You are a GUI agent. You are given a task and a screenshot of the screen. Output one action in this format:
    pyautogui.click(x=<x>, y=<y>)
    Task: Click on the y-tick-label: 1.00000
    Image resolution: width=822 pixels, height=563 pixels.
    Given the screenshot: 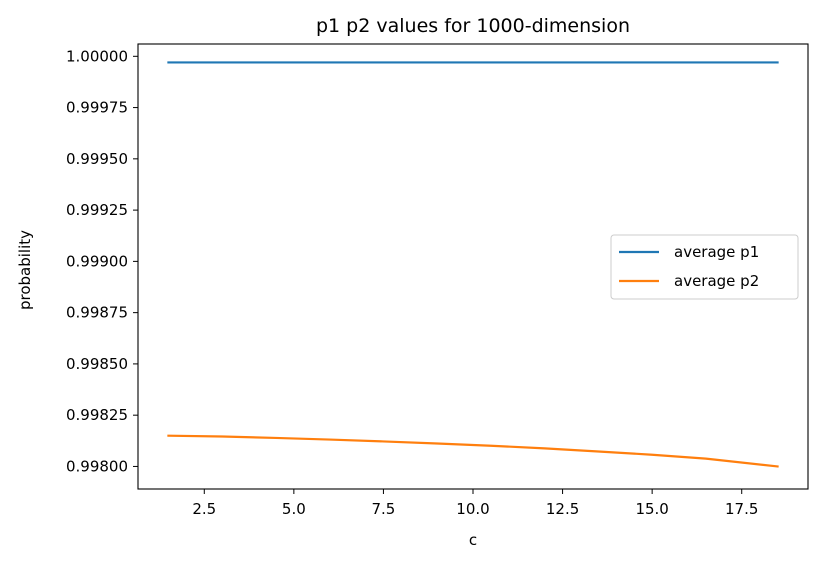 What is the action you would take?
    pyautogui.click(x=97, y=56)
    